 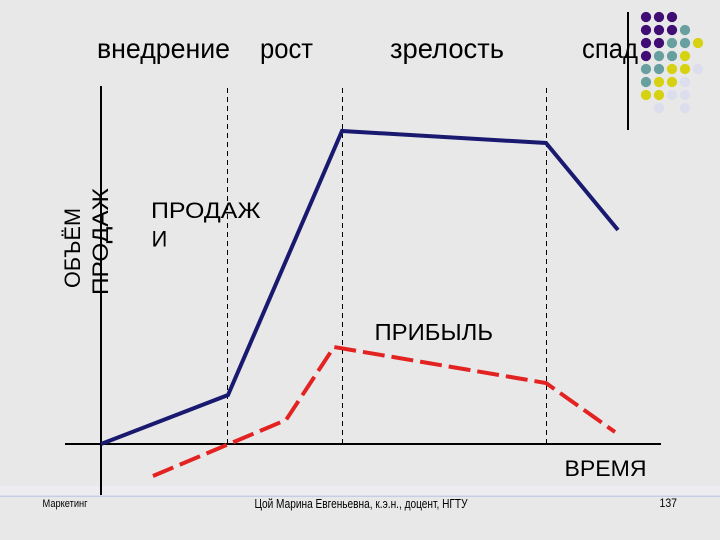 What do you see at coordinates (606, 468) in the screenshot?
I see `svg-text: ВРЕМЯ` at bounding box center [606, 468].